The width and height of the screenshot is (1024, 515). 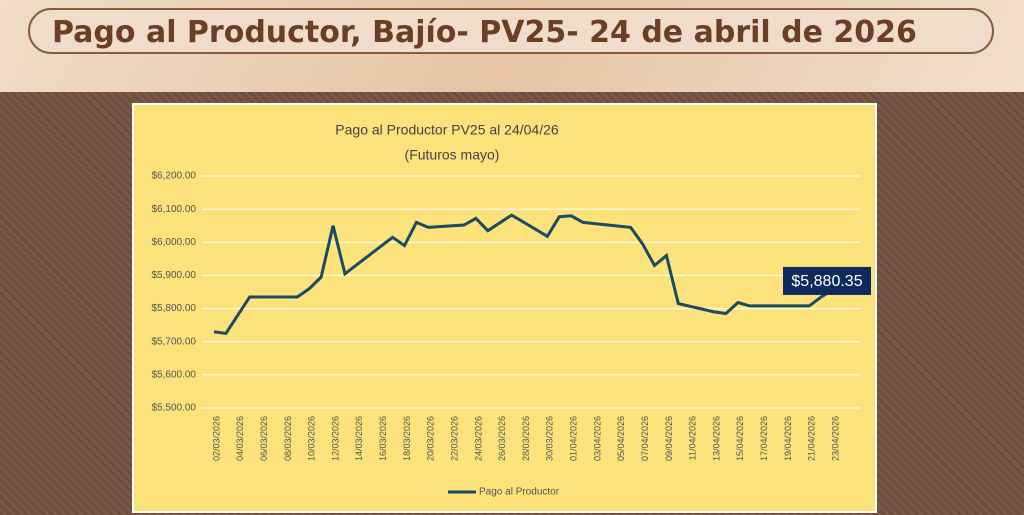 I want to click on data-line, so click(x=529, y=274).